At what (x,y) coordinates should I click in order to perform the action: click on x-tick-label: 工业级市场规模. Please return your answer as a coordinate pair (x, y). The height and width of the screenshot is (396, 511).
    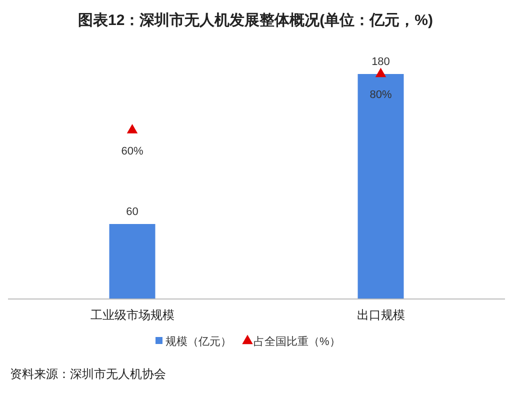
    Looking at the image, I should click on (132, 315).